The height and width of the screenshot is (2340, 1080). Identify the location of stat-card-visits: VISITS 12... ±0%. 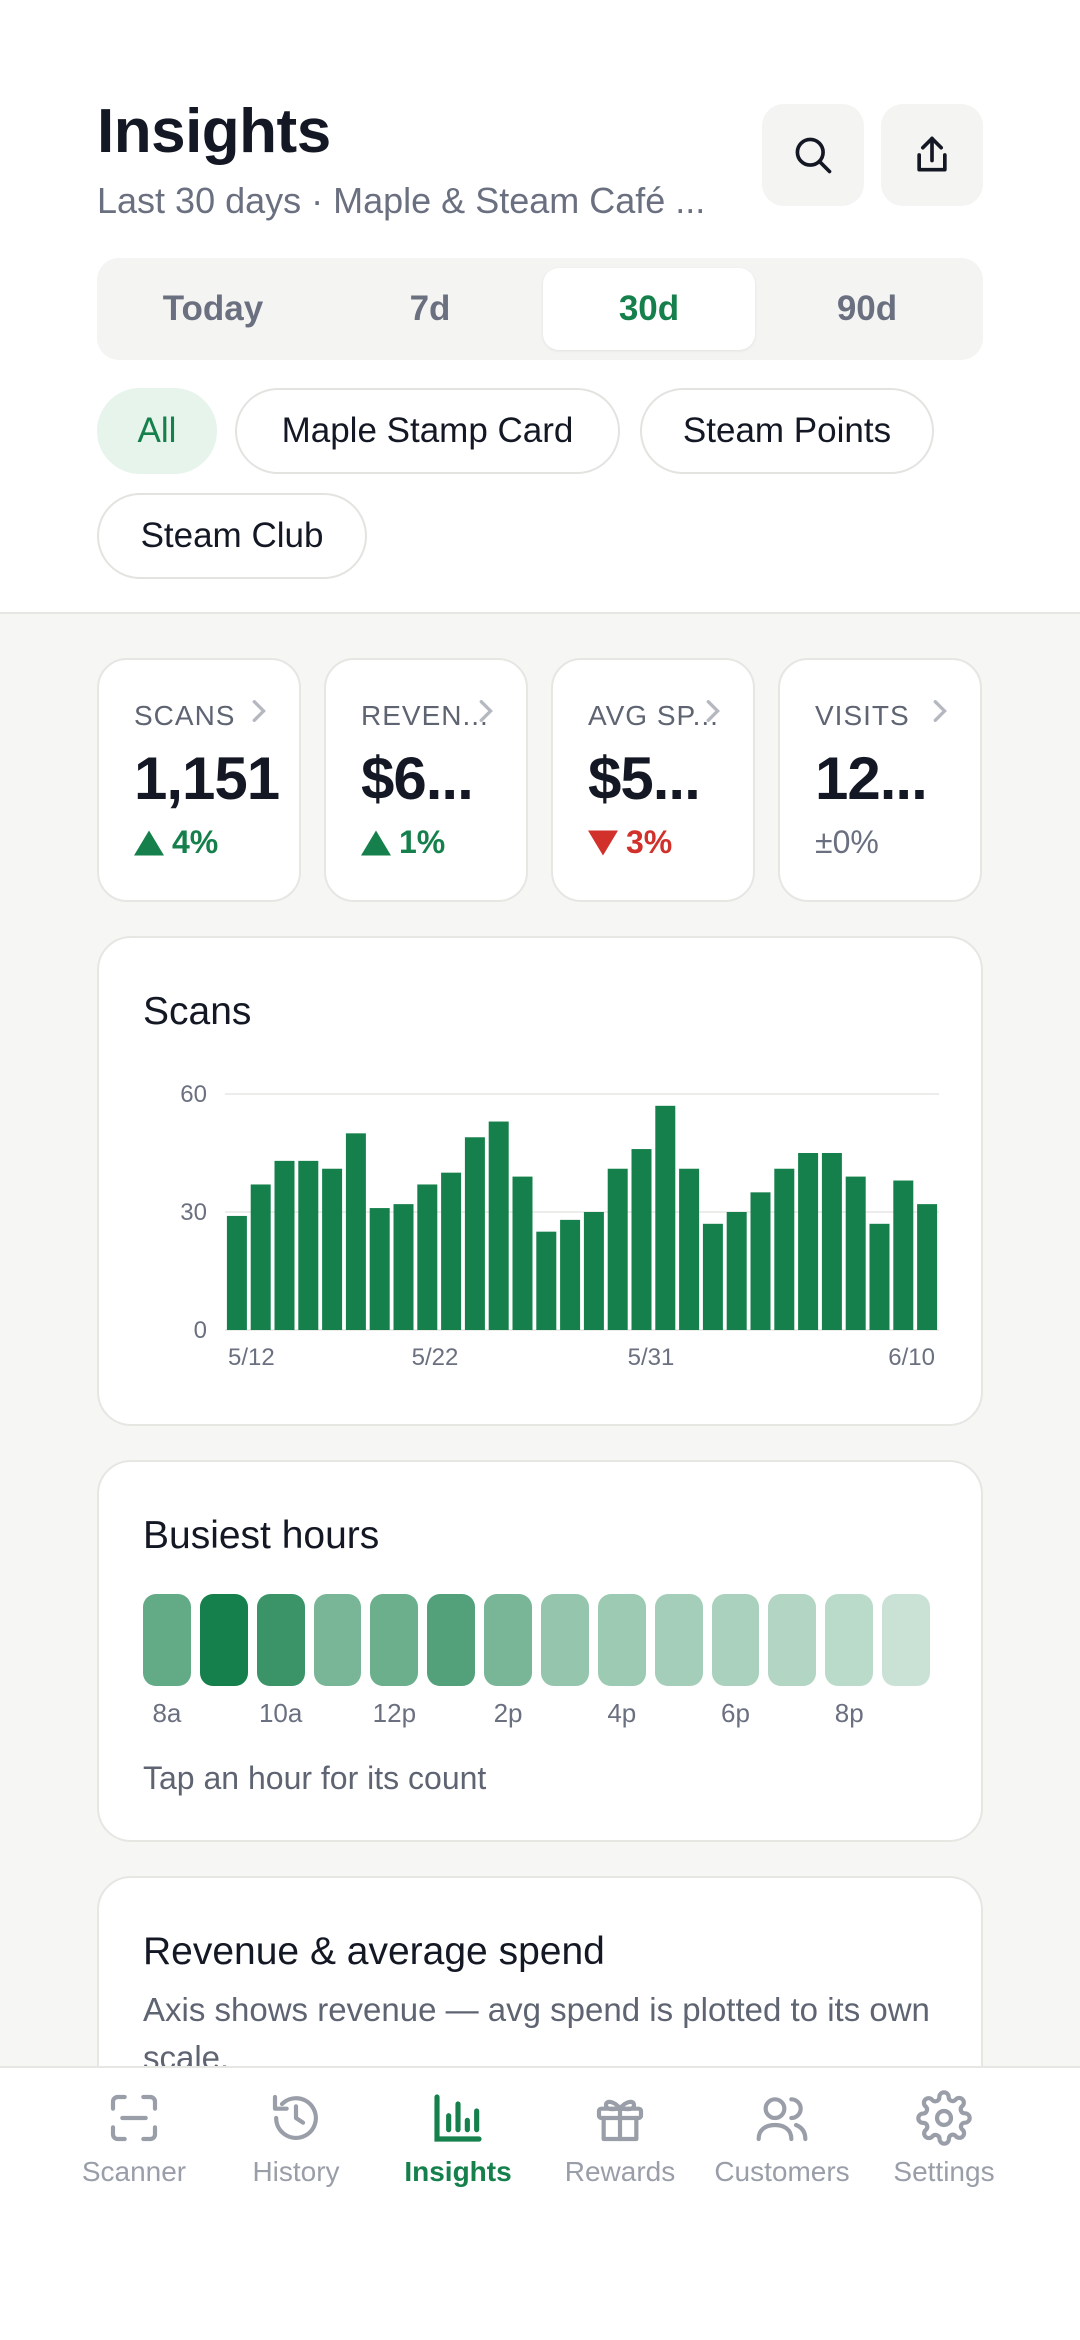
(880, 780).